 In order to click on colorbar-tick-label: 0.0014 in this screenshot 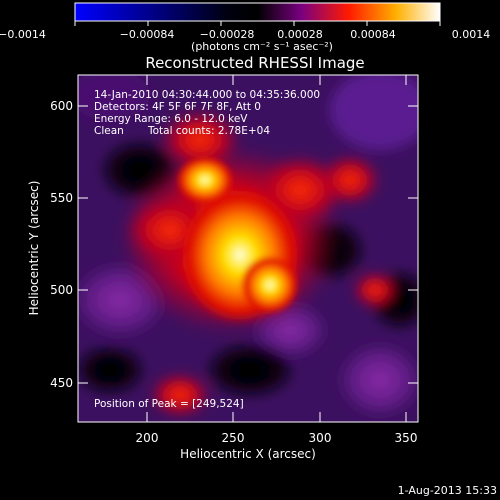, I will do `click(471, 34)`.